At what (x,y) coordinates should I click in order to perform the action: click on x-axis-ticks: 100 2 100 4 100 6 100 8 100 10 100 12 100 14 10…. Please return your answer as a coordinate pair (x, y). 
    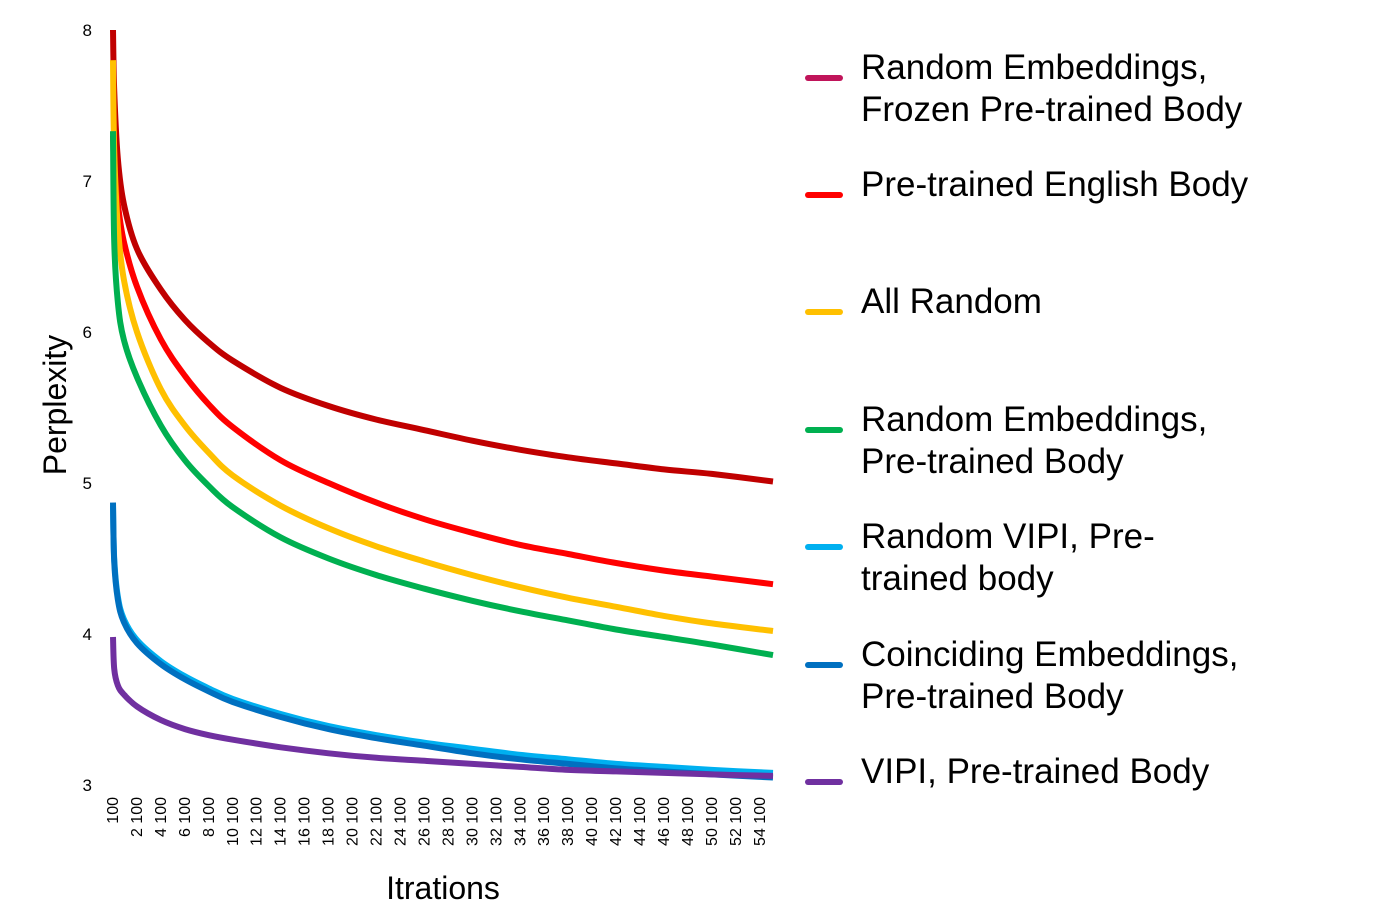
    Looking at the image, I should click on (437, 821).